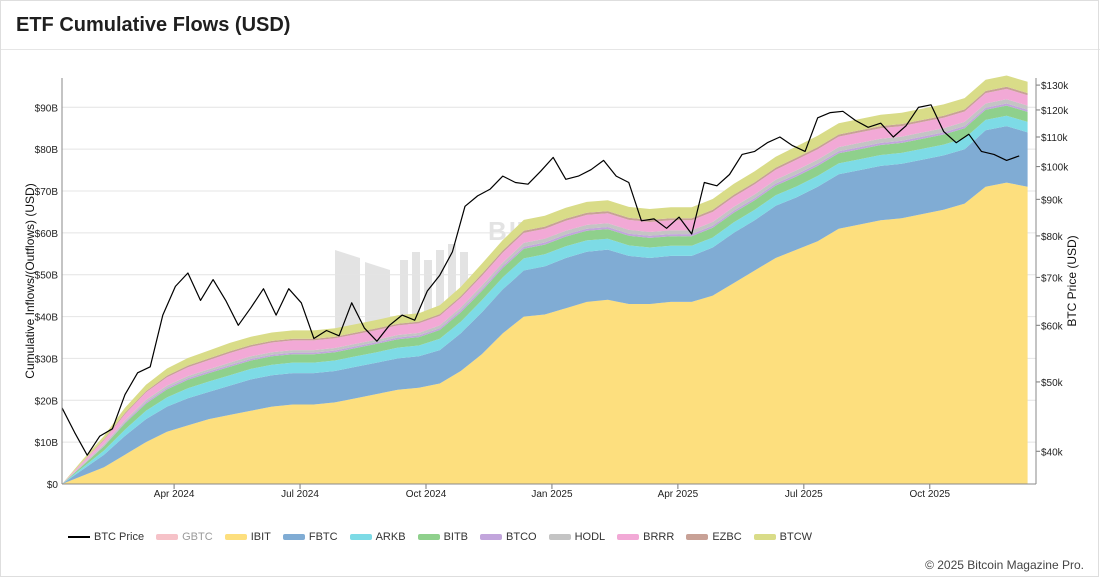 This screenshot has width=1100, height=578. I want to click on y-tick-label: $80B, so click(47, 150).